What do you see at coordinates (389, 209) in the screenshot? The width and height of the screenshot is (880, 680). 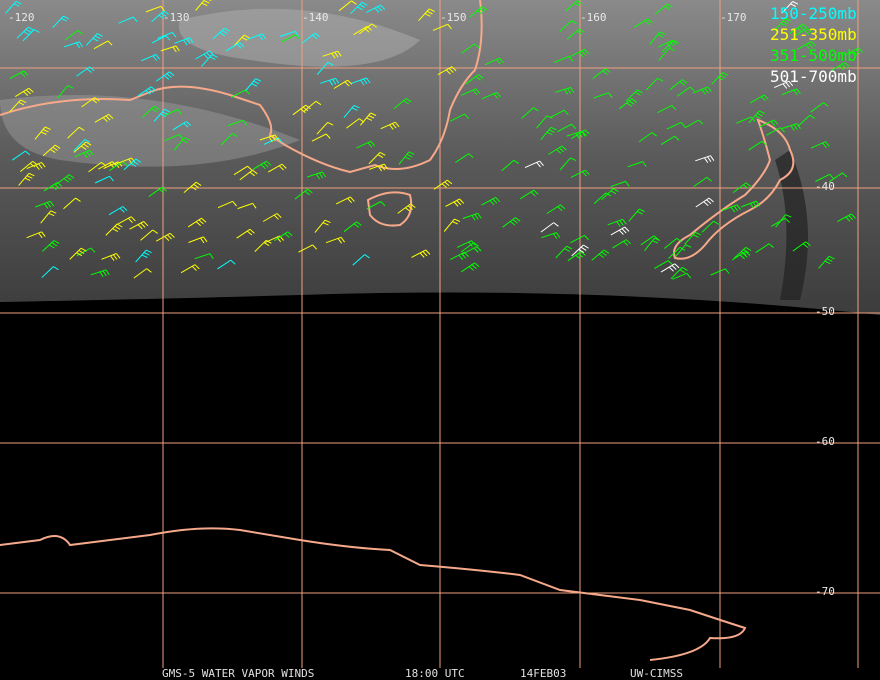 I see `tasmania-coast` at bounding box center [389, 209].